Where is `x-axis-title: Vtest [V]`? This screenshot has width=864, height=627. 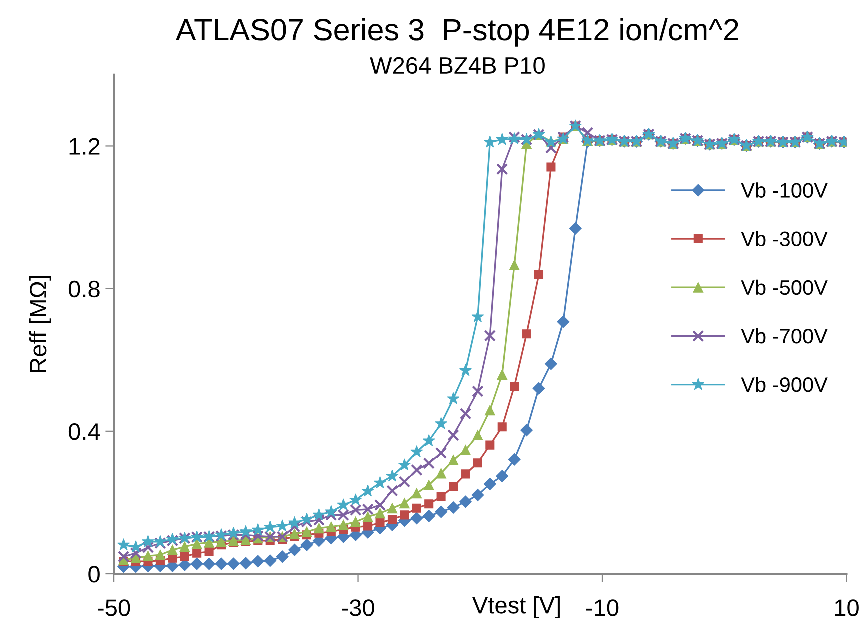
x-axis-title: Vtest [V] is located at coordinates (516, 607).